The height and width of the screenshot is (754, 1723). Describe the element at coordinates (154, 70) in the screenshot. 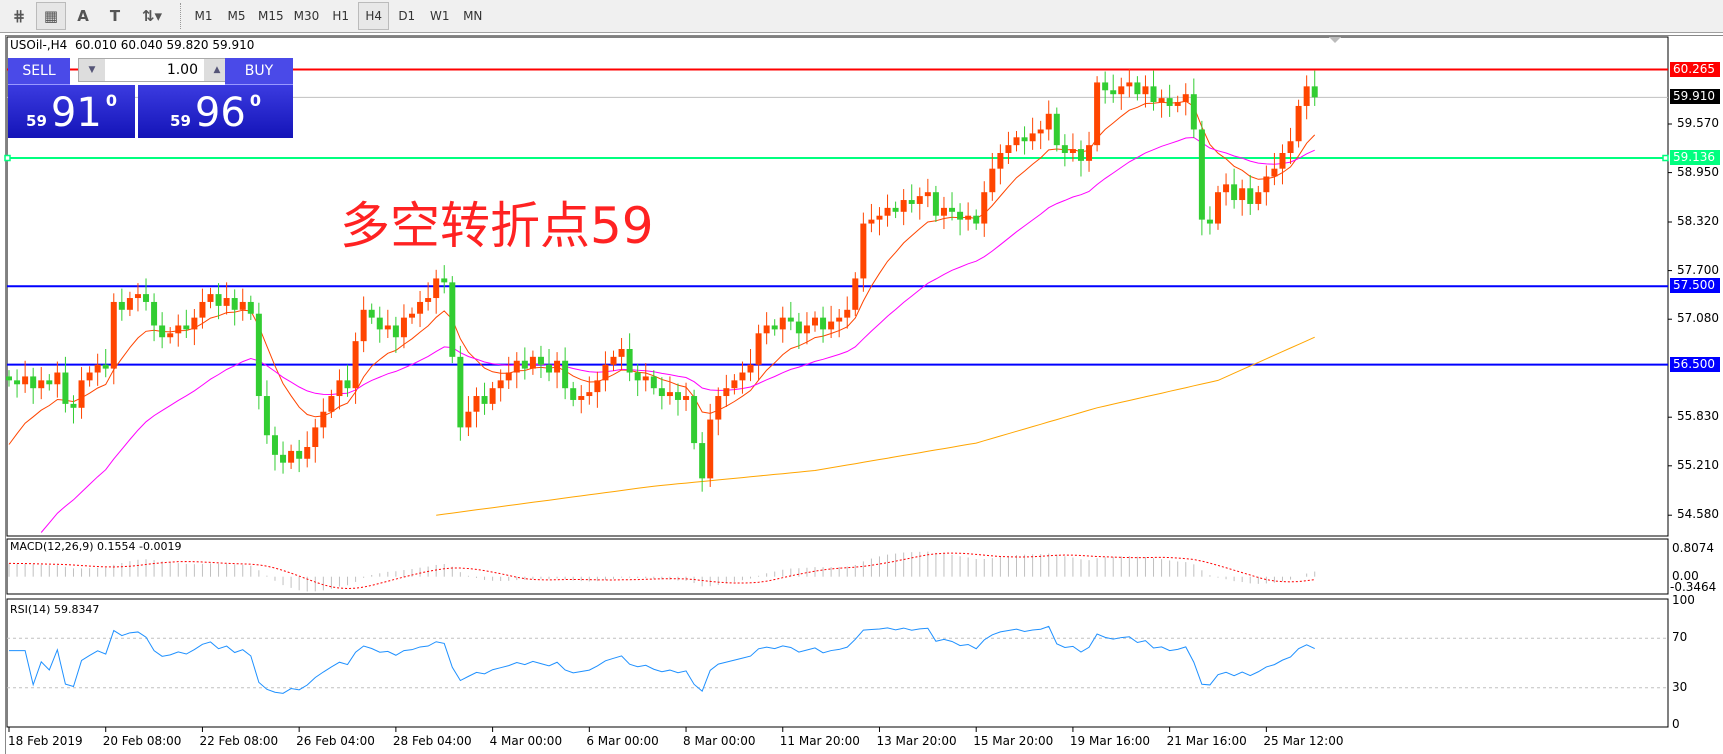

I see `lot-size-field: ▼ 1.00 ▲` at that location.